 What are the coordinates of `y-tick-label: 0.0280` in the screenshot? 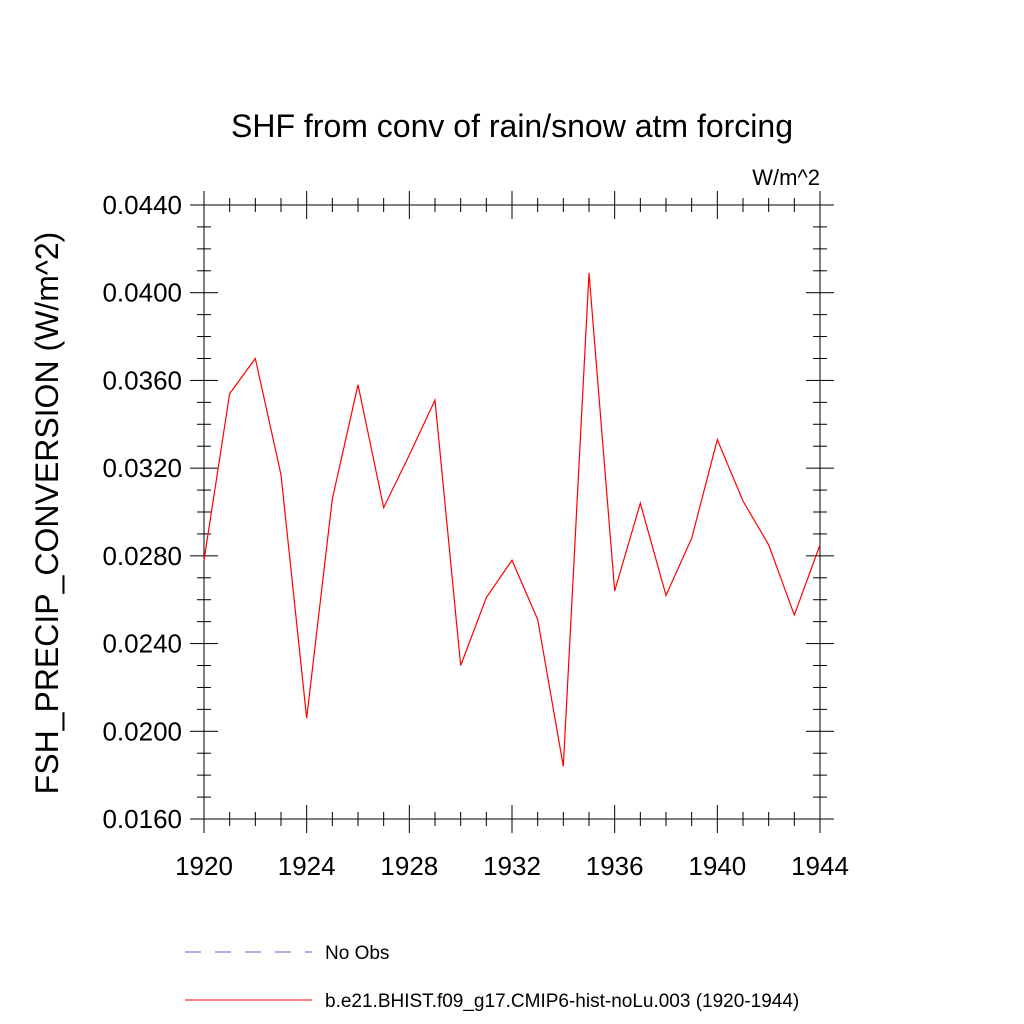 It's located at (142, 556).